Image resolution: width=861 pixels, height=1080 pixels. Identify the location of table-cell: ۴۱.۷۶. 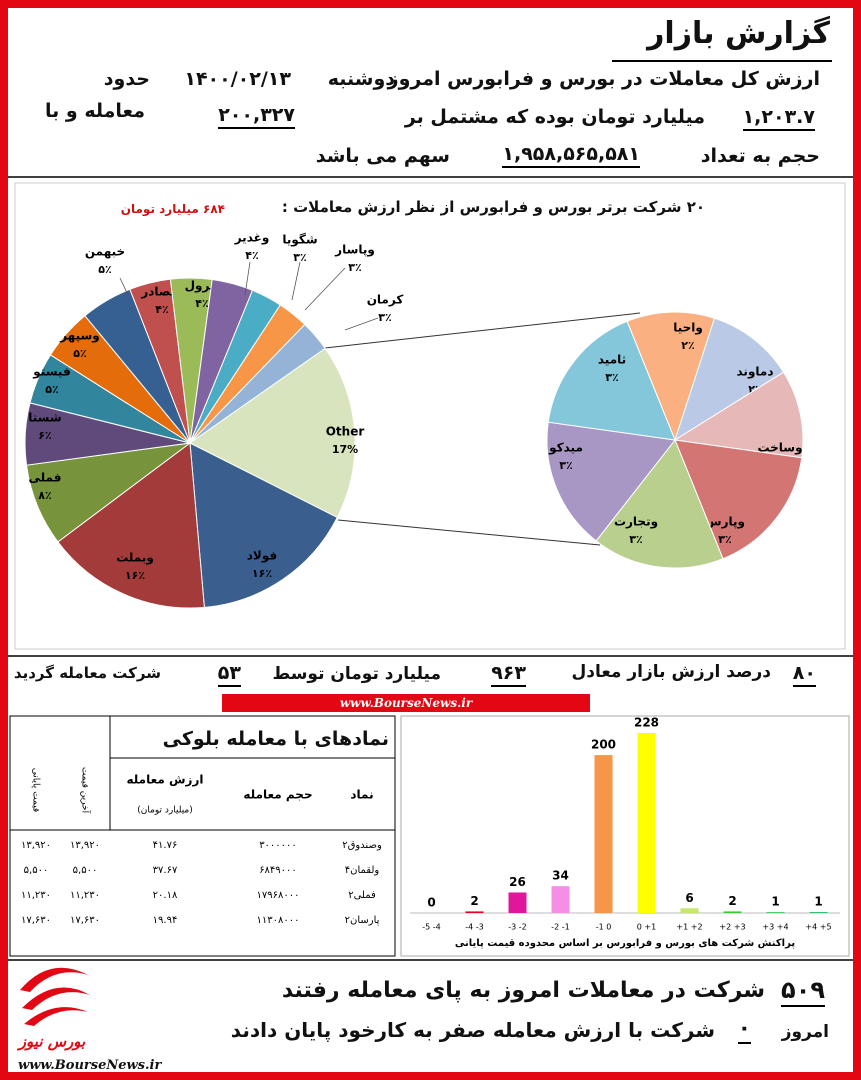
(165, 845).